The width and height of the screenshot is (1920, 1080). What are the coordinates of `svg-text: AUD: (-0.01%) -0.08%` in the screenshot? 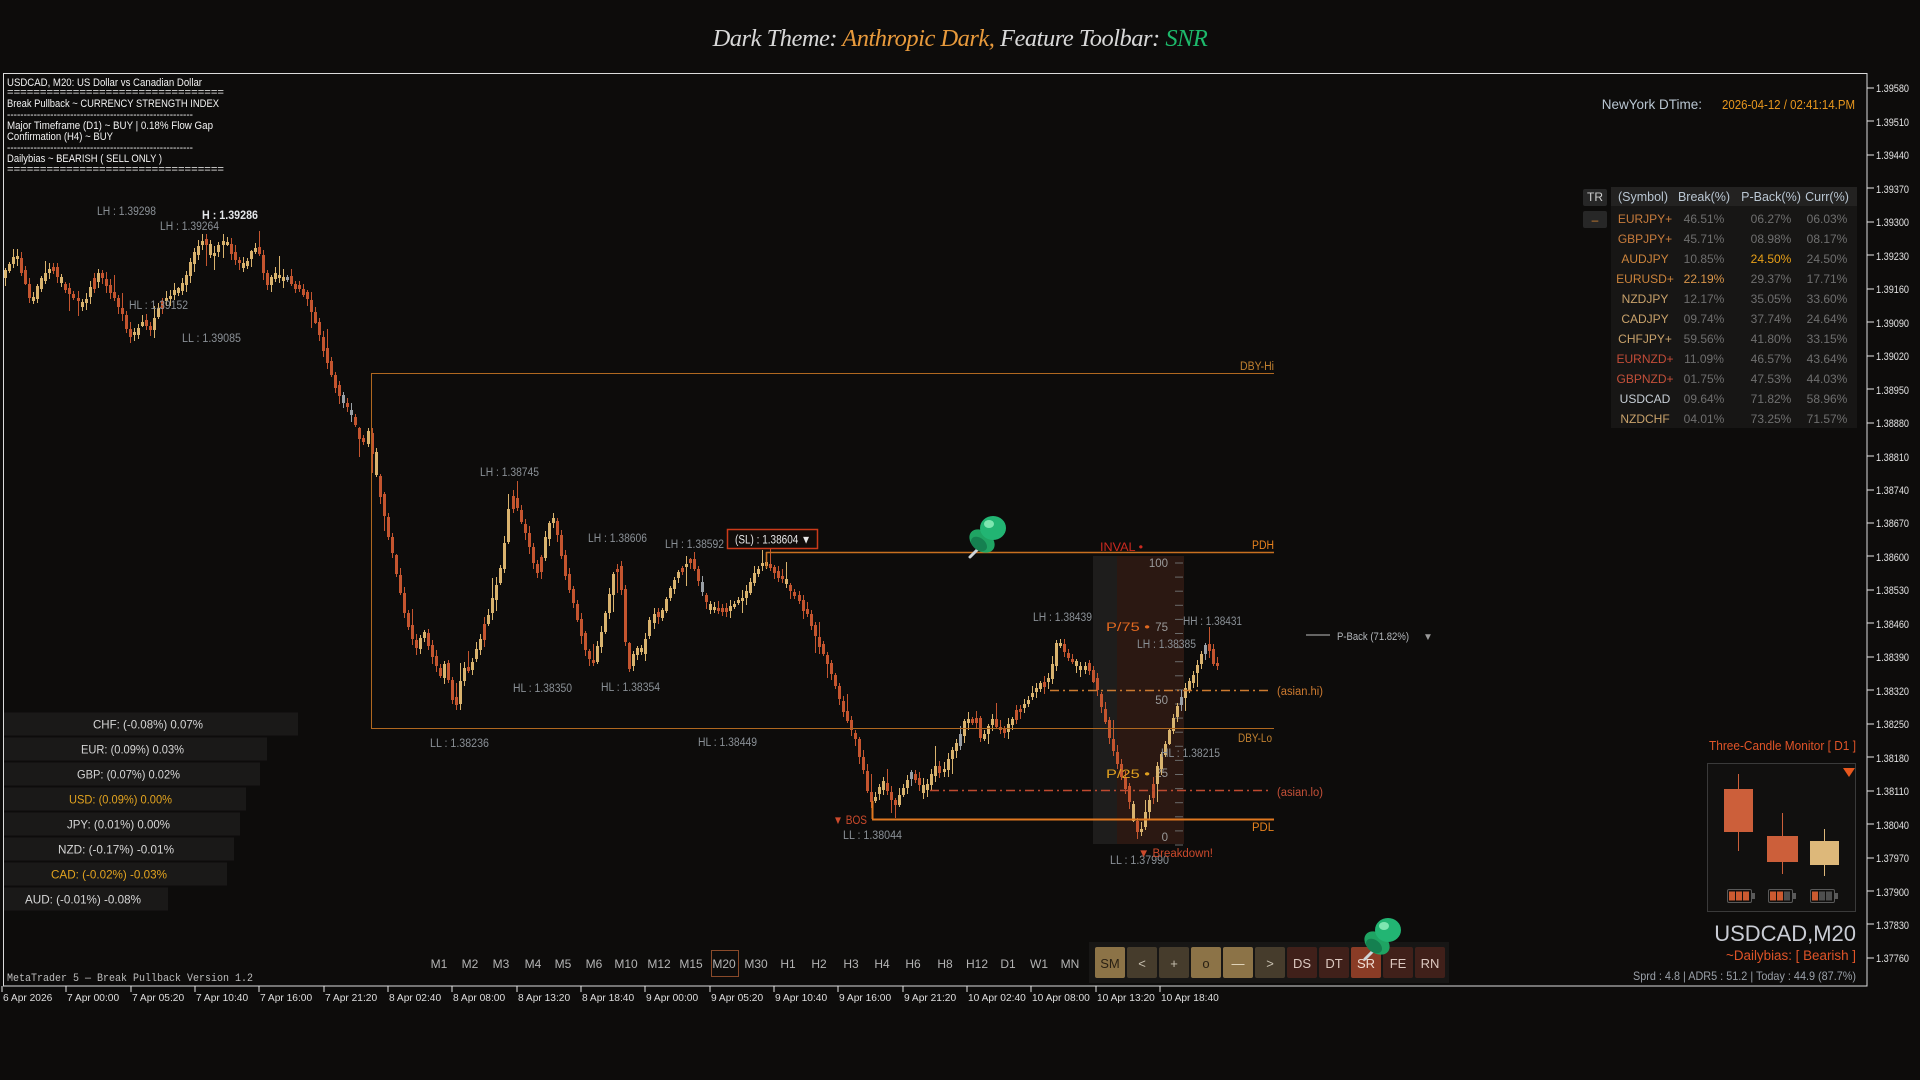 It's located at (83, 900).